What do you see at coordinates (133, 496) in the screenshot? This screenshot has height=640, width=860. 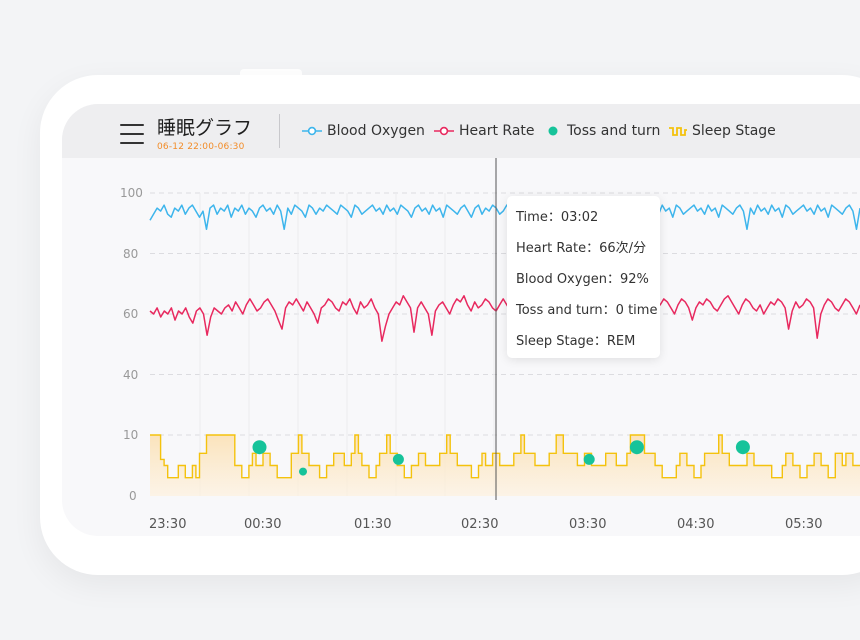 I see `y-tick-label: 0` at bounding box center [133, 496].